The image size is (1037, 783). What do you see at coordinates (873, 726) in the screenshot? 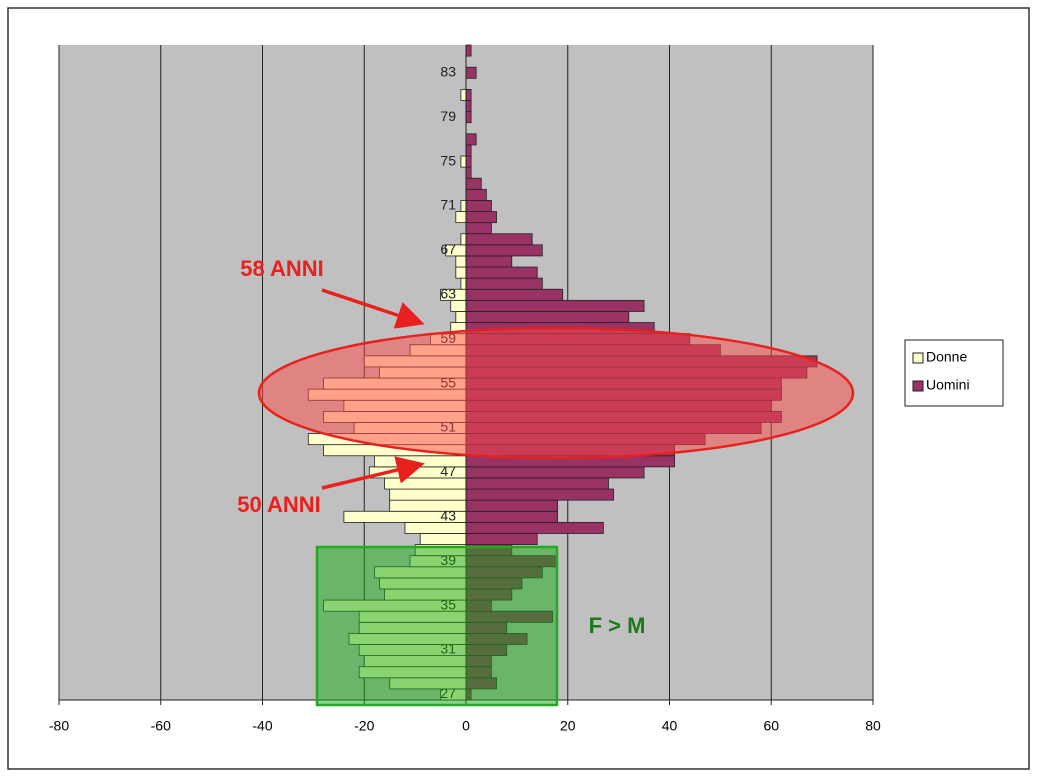
I see `x-tick-label: 80` at bounding box center [873, 726].